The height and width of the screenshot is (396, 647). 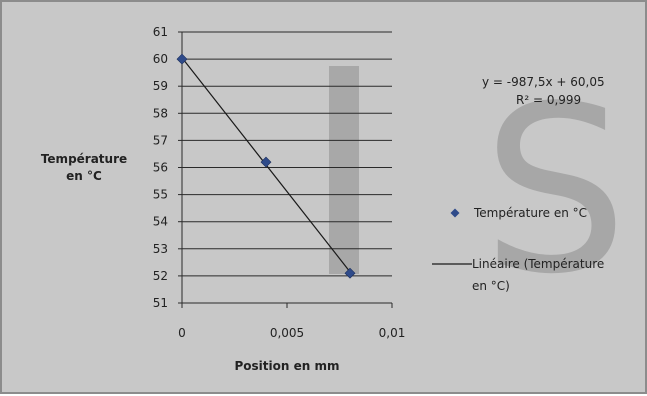 I want to click on y-tick-label-59: 59, so click(x=160, y=86).